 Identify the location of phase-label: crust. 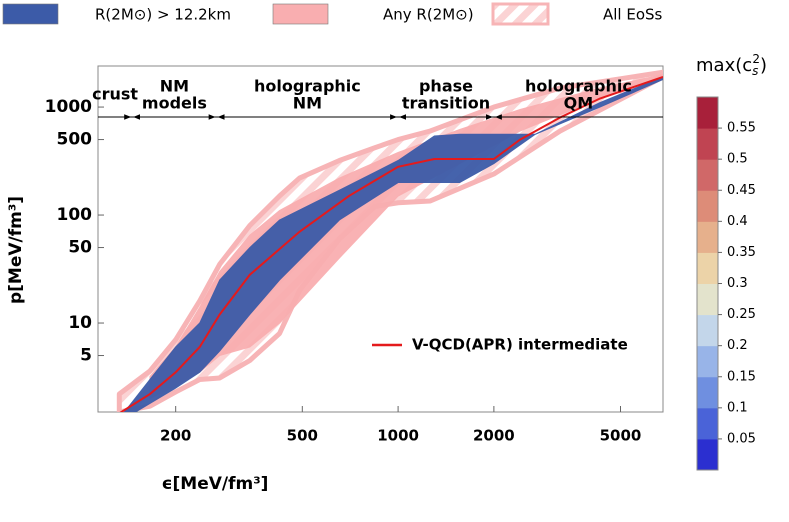
(115, 94).